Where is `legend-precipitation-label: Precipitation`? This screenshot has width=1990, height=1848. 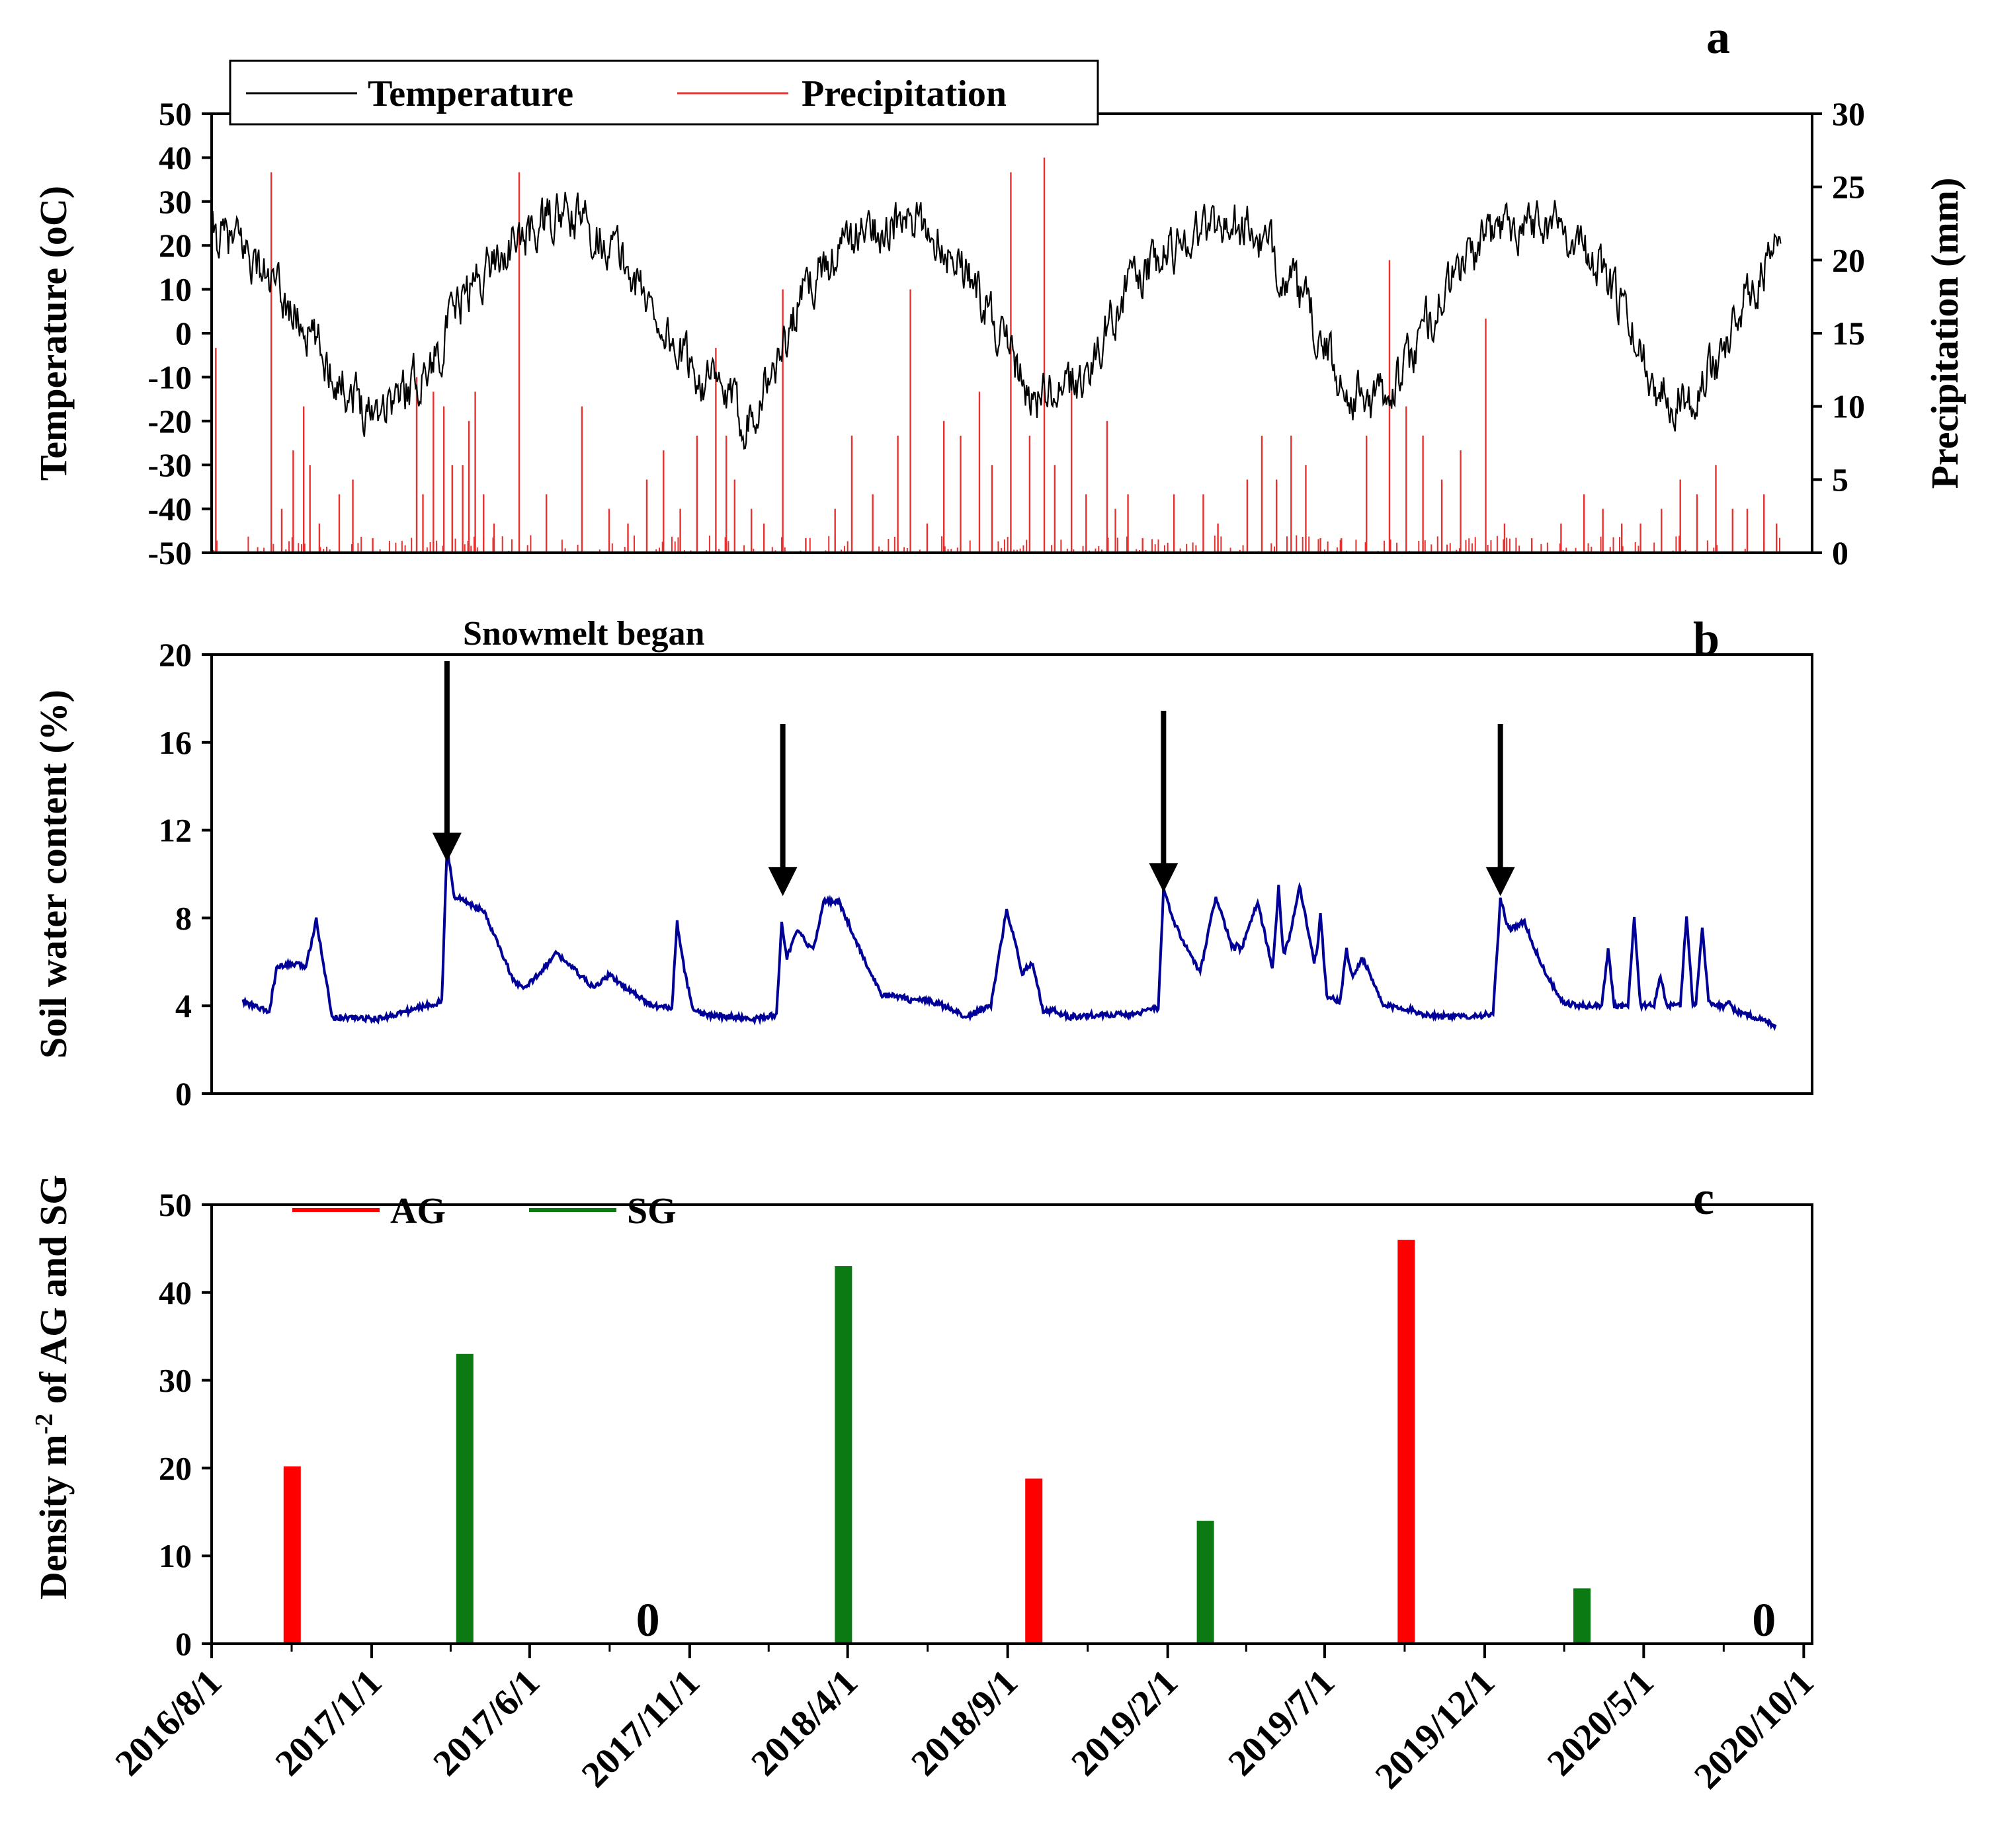 legend-precipitation-label: Precipitation is located at coordinates (904, 93).